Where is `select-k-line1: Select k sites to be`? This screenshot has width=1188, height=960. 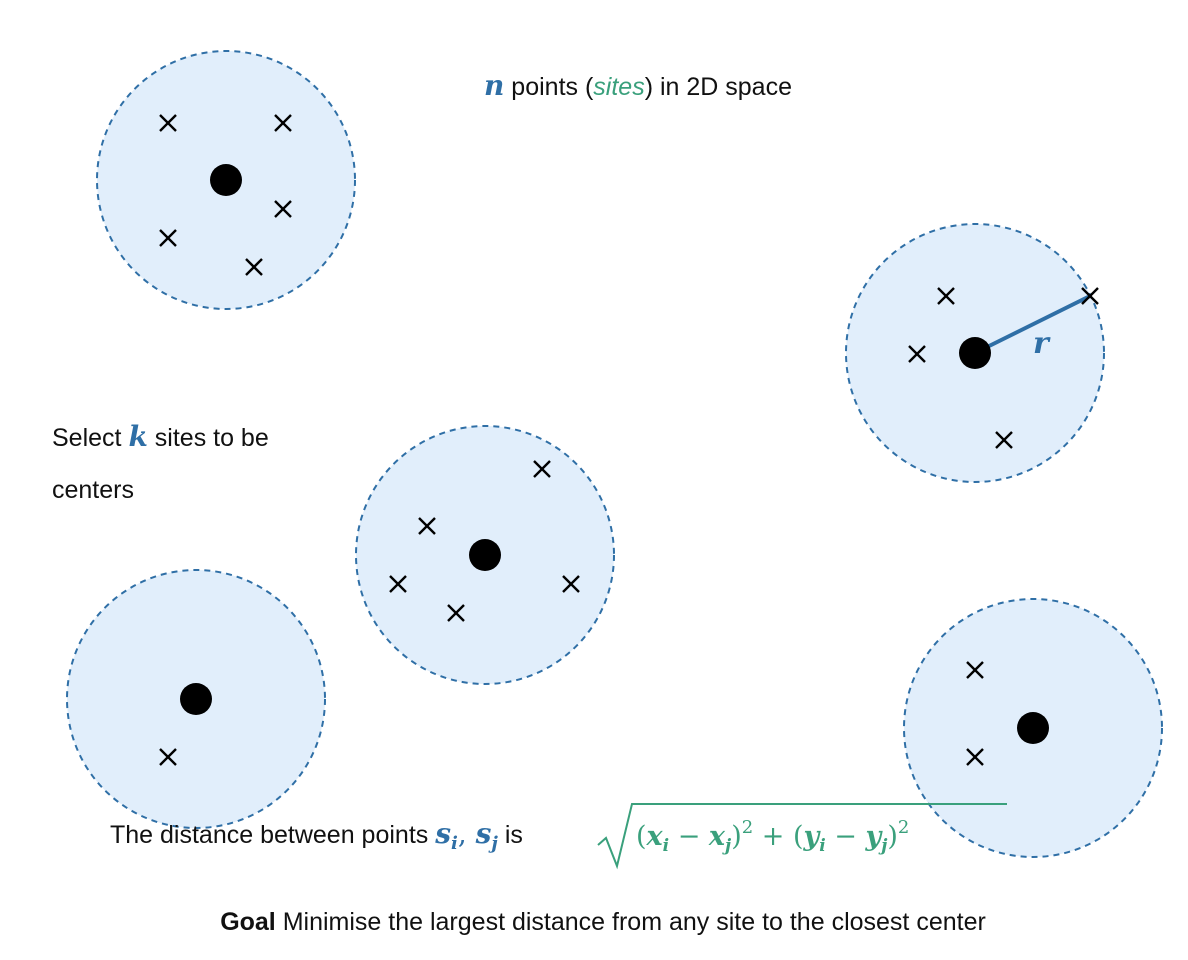 select-k-line1: Select k sites to be is located at coordinates (160, 436).